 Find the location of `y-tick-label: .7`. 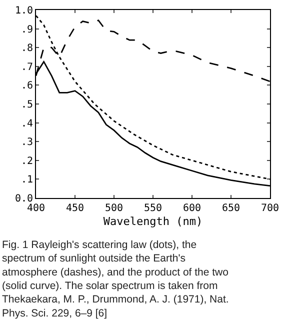

y-tick-label: .7 is located at coordinates (26, 67).